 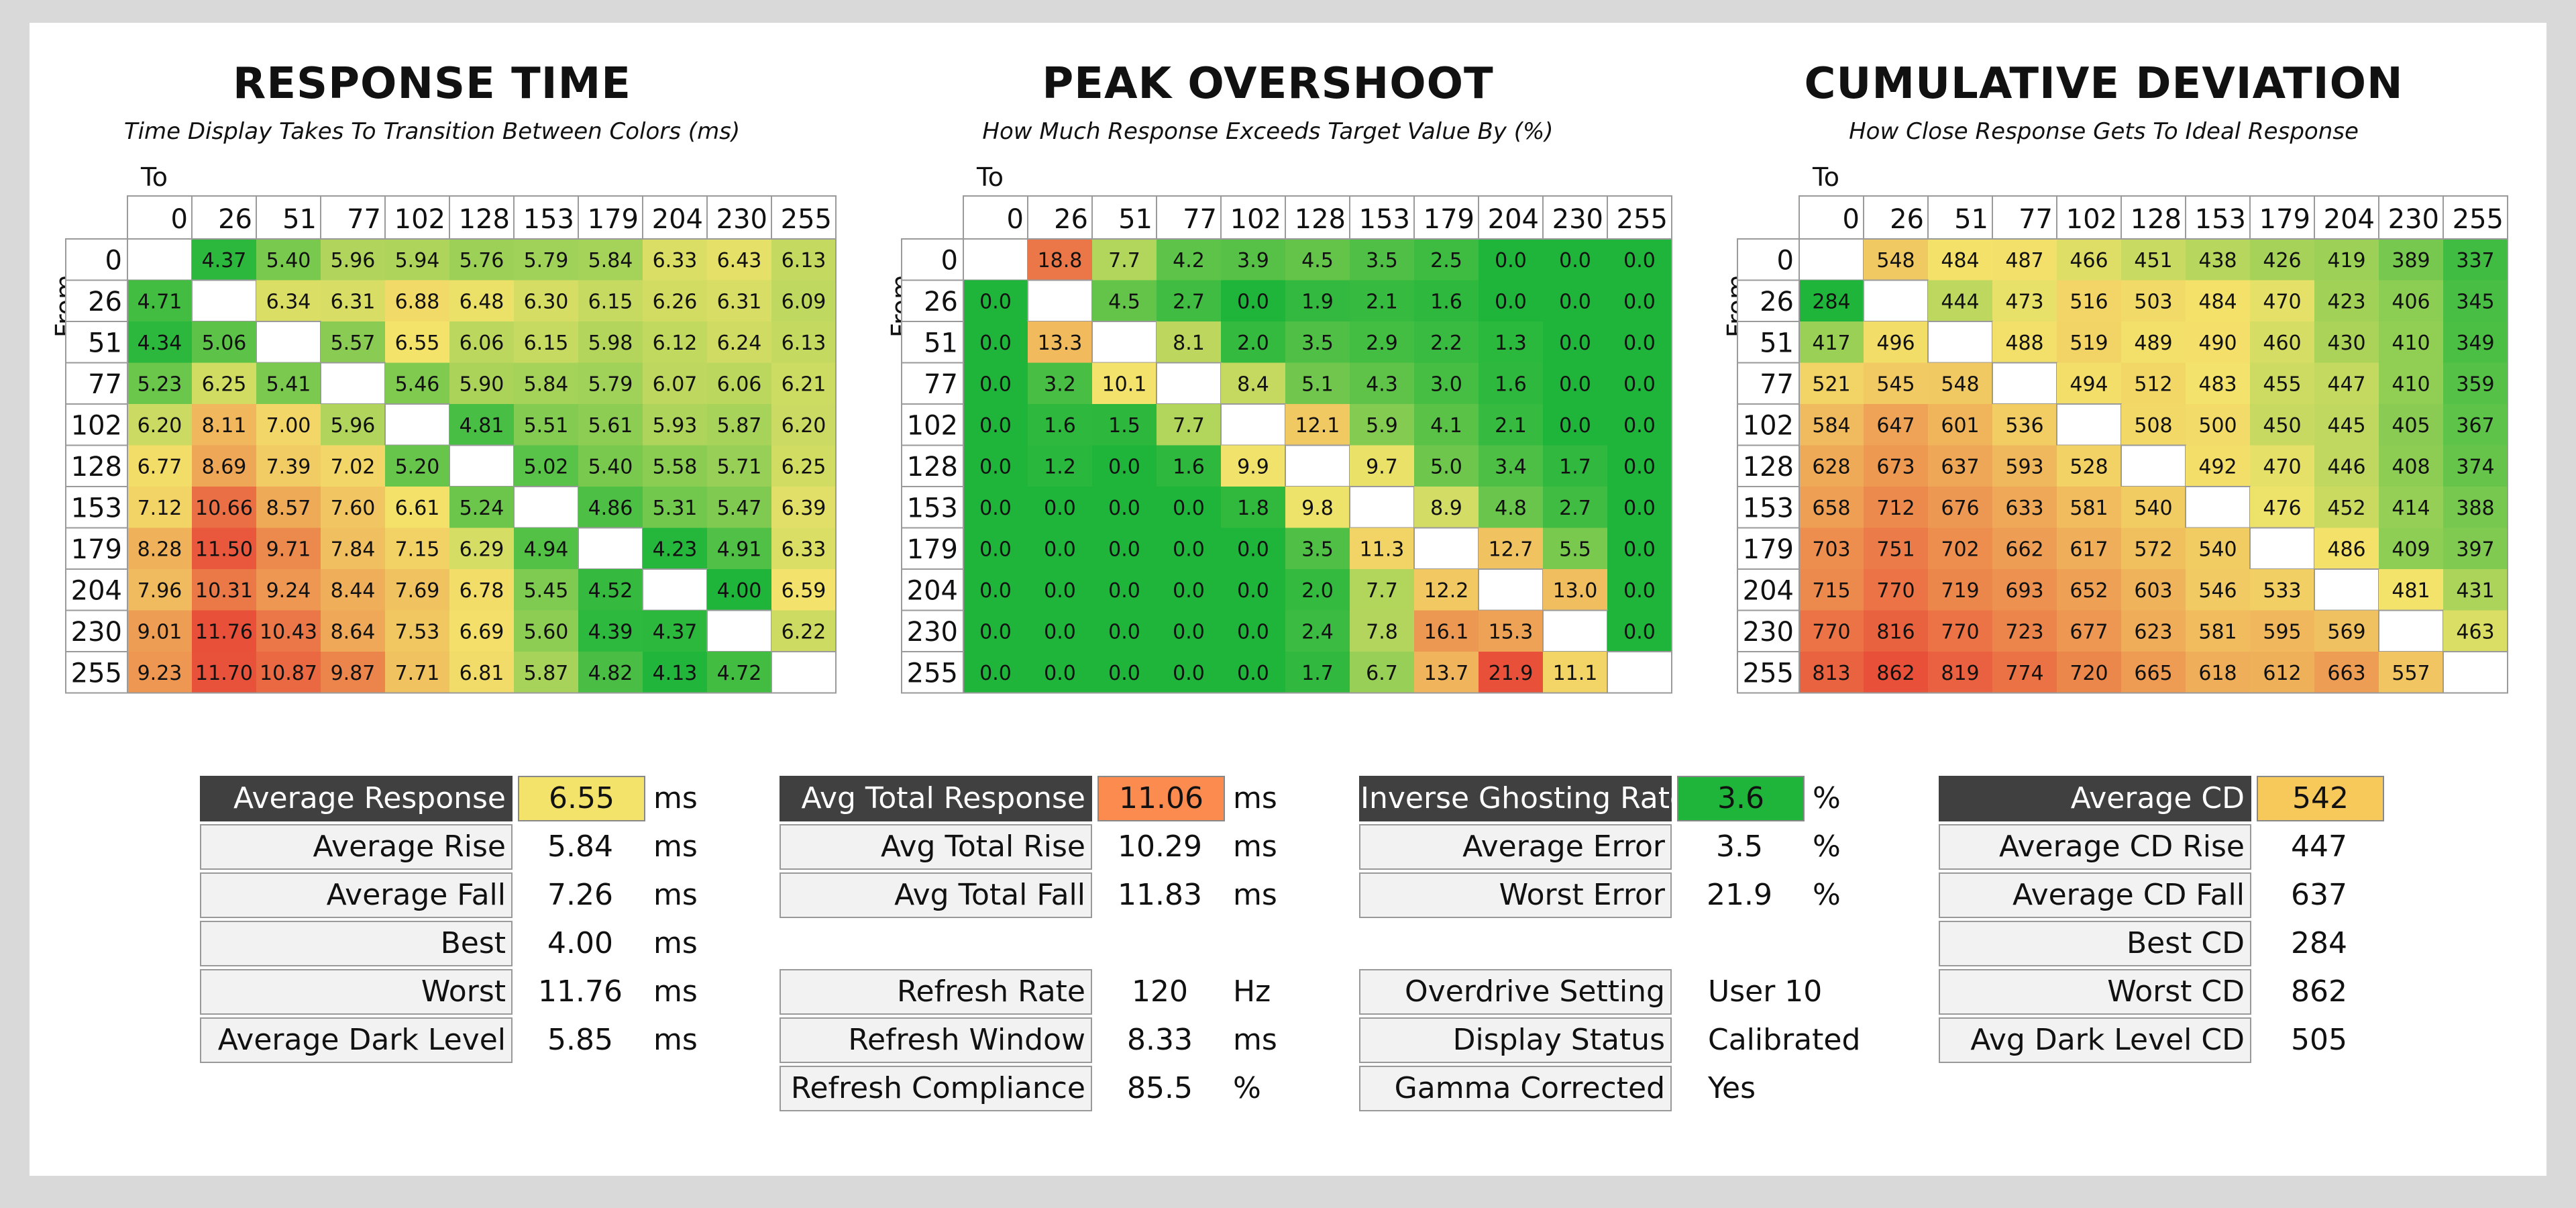 I want to click on cell-value: 5.84, so click(x=610, y=260).